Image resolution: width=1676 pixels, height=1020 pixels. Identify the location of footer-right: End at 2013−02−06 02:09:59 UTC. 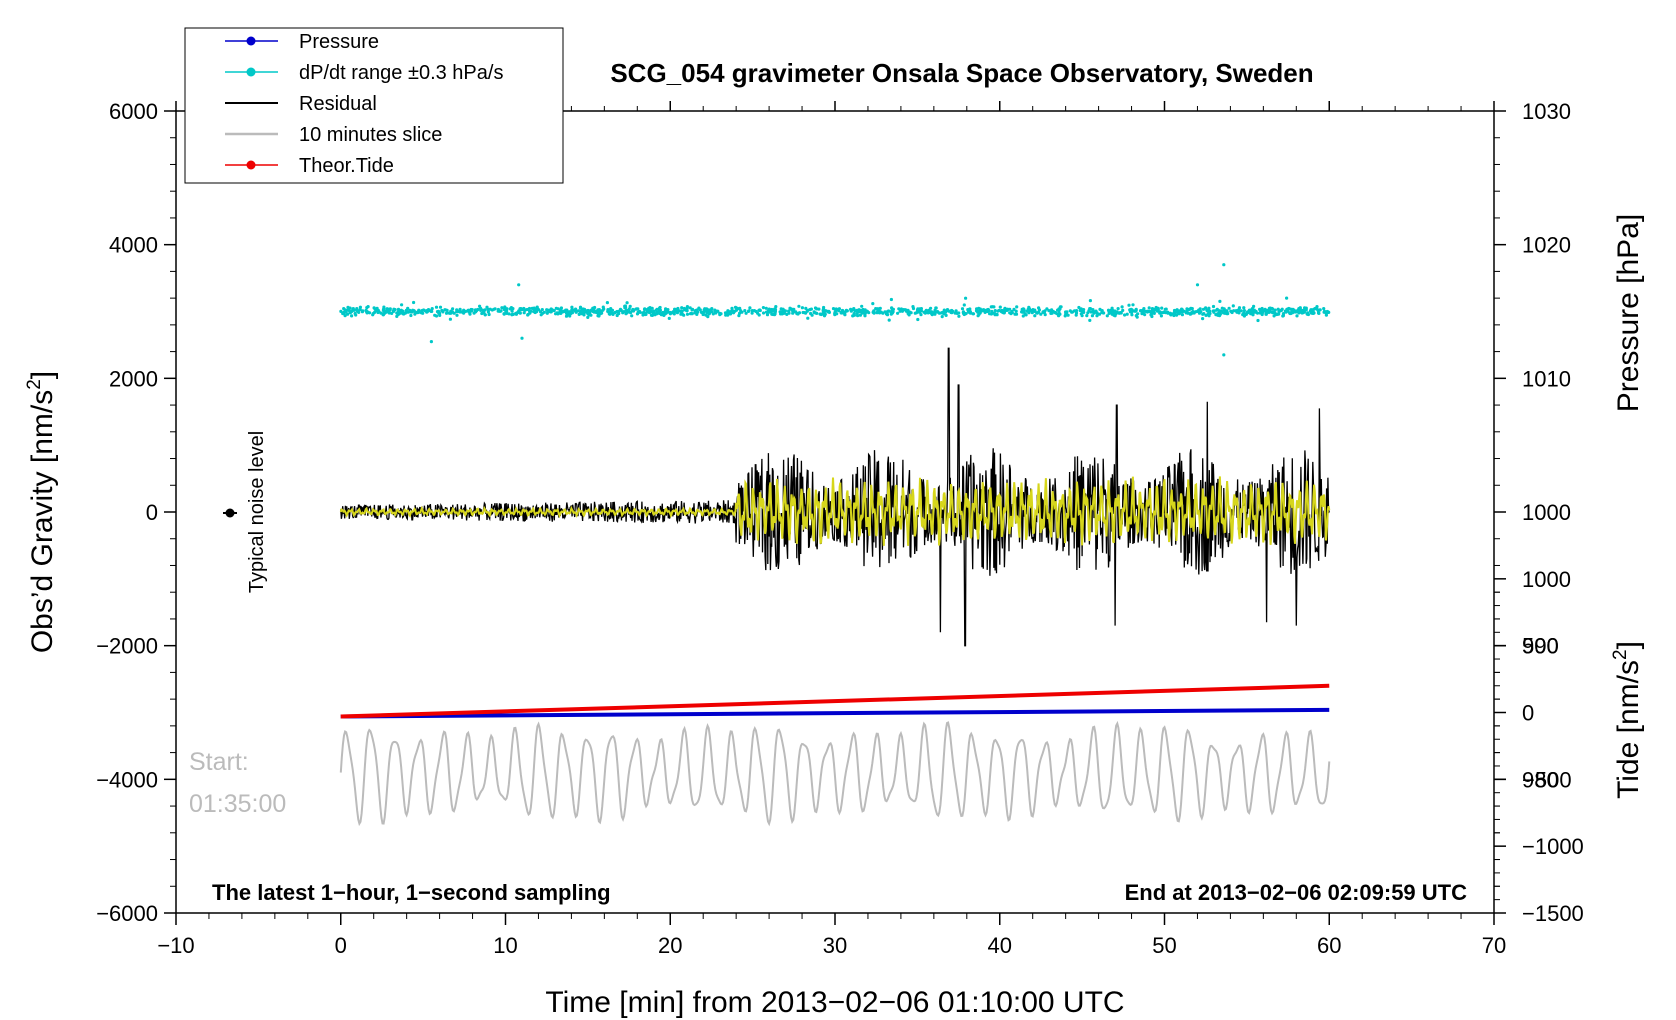
(1296, 892).